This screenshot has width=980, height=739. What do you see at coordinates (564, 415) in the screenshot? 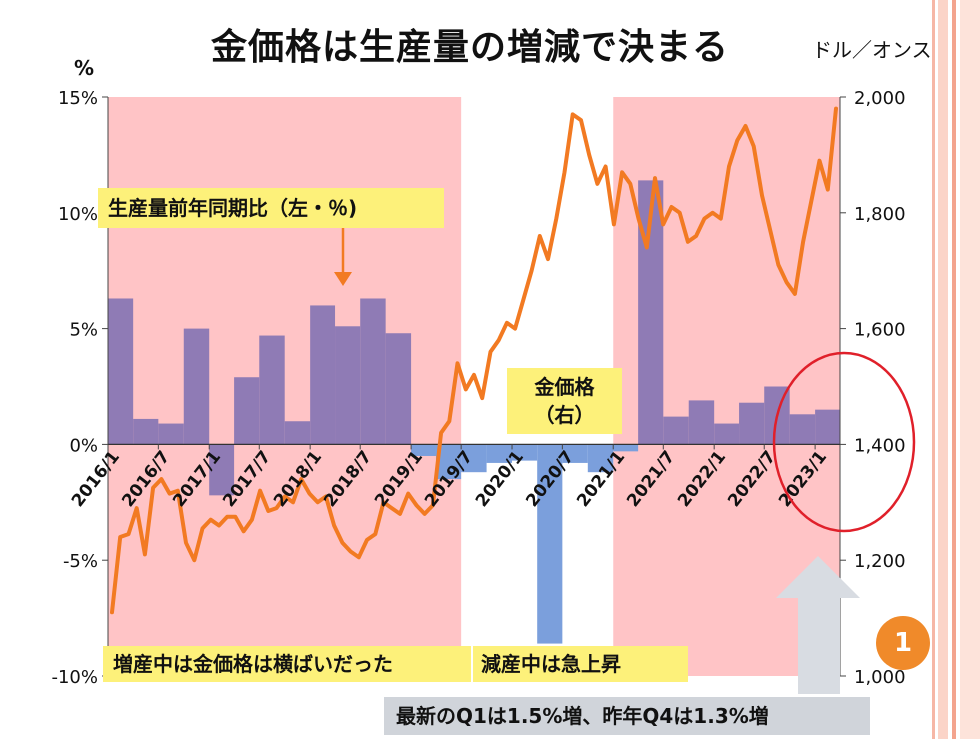
I see `gold-price-callout-line2: （右）` at bounding box center [564, 415].